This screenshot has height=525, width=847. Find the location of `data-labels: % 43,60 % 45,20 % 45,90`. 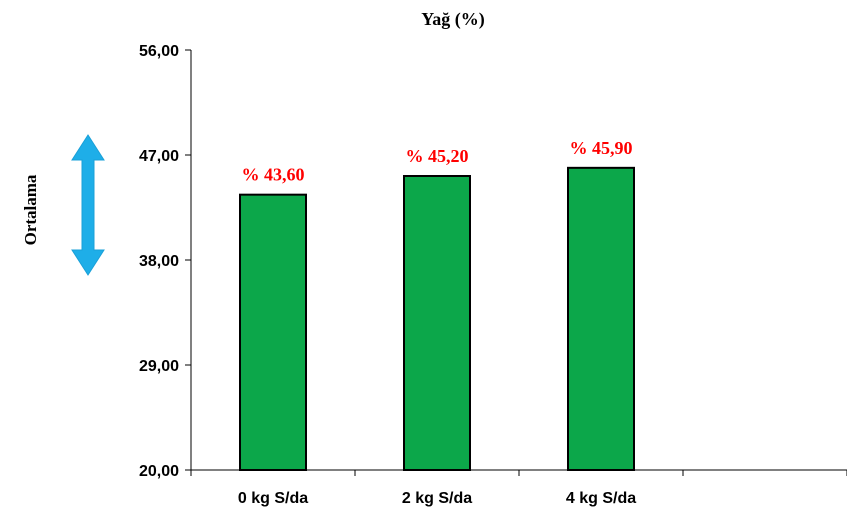

data-labels: % 43,60 % 45,20 % 45,90 is located at coordinates (437, 161).